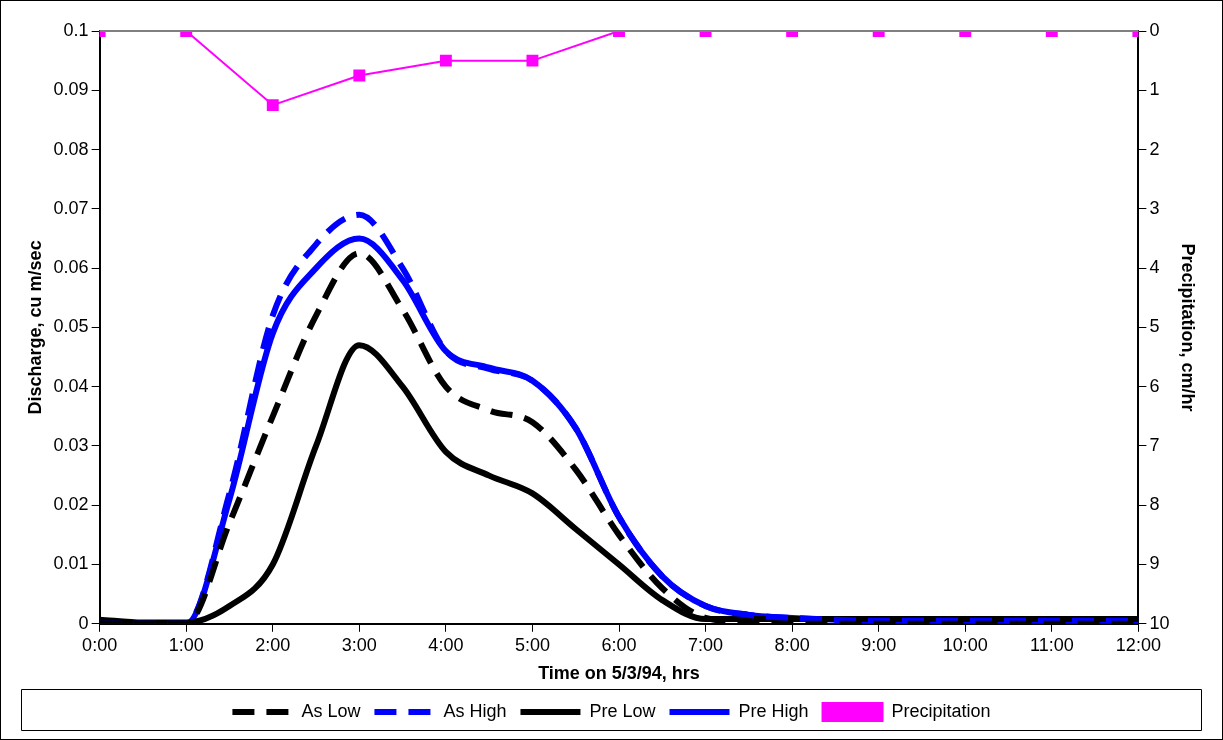 Image resolution: width=1223 pixels, height=740 pixels. Describe the element at coordinates (1188, 327) in the screenshot. I see `y2-axis-title: Precipitation, cm/hr` at that location.